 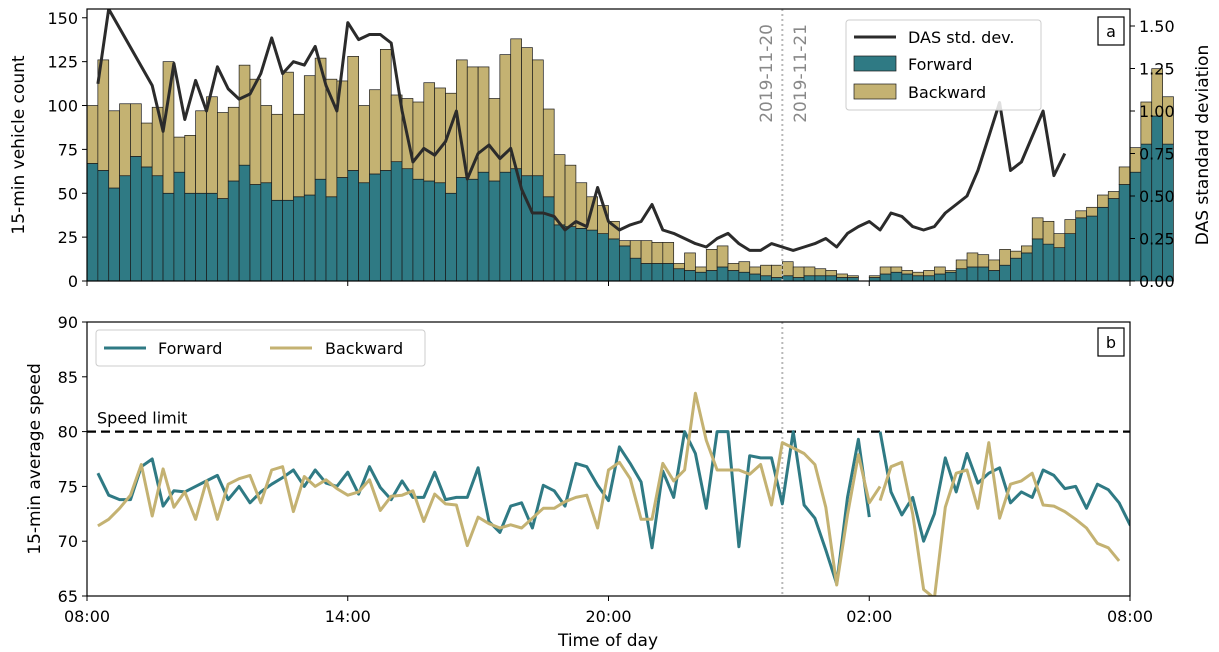 I want to click on y-tick-label: 100, so click(x=62, y=106).